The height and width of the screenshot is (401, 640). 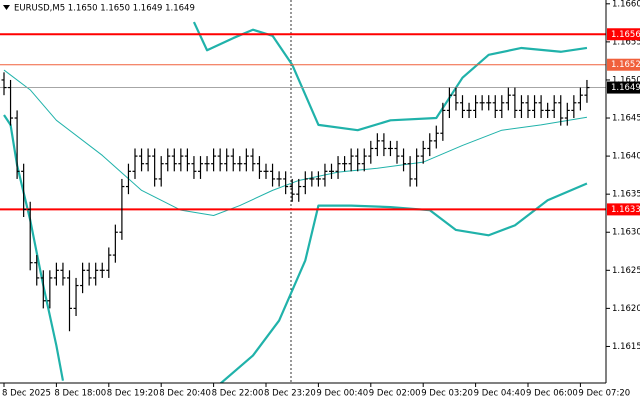 What do you see at coordinates (626, 157) in the screenshot?
I see `y-tick-label: 1.1640` at bounding box center [626, 157].